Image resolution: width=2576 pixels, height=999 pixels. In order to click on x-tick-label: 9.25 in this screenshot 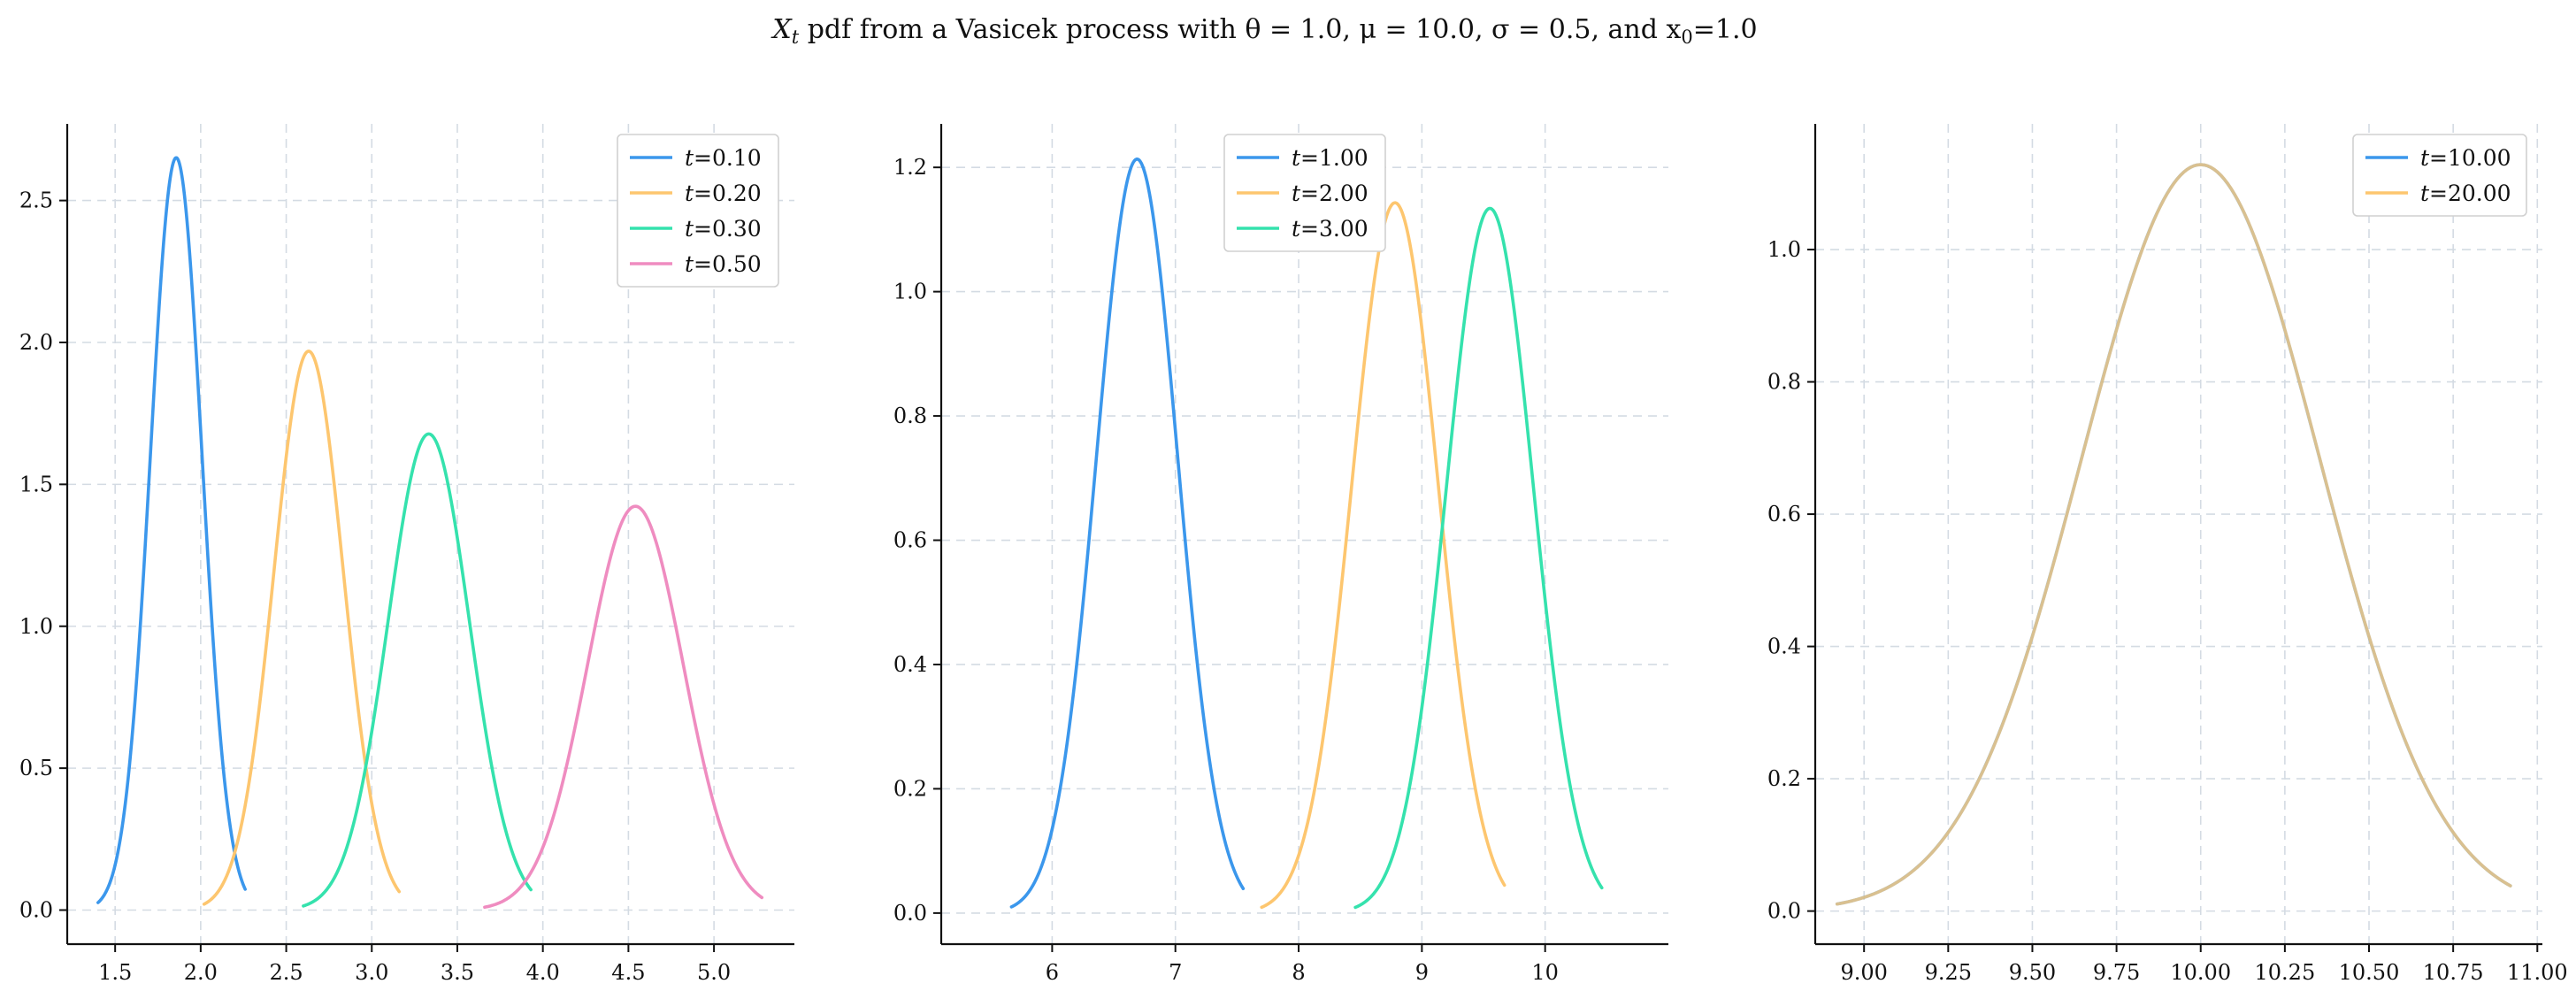, I will do `click(1948, 972)`.